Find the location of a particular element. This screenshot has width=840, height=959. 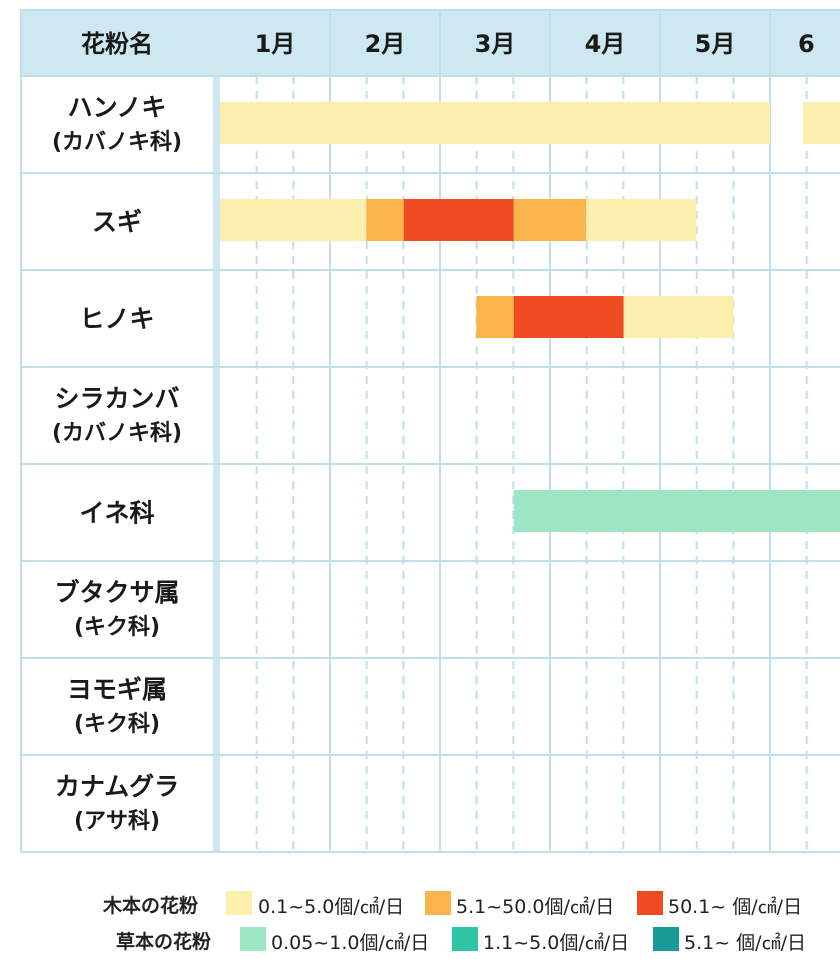

legend-grass-title: 草本の花粉 is located at coordinates (164, 942).